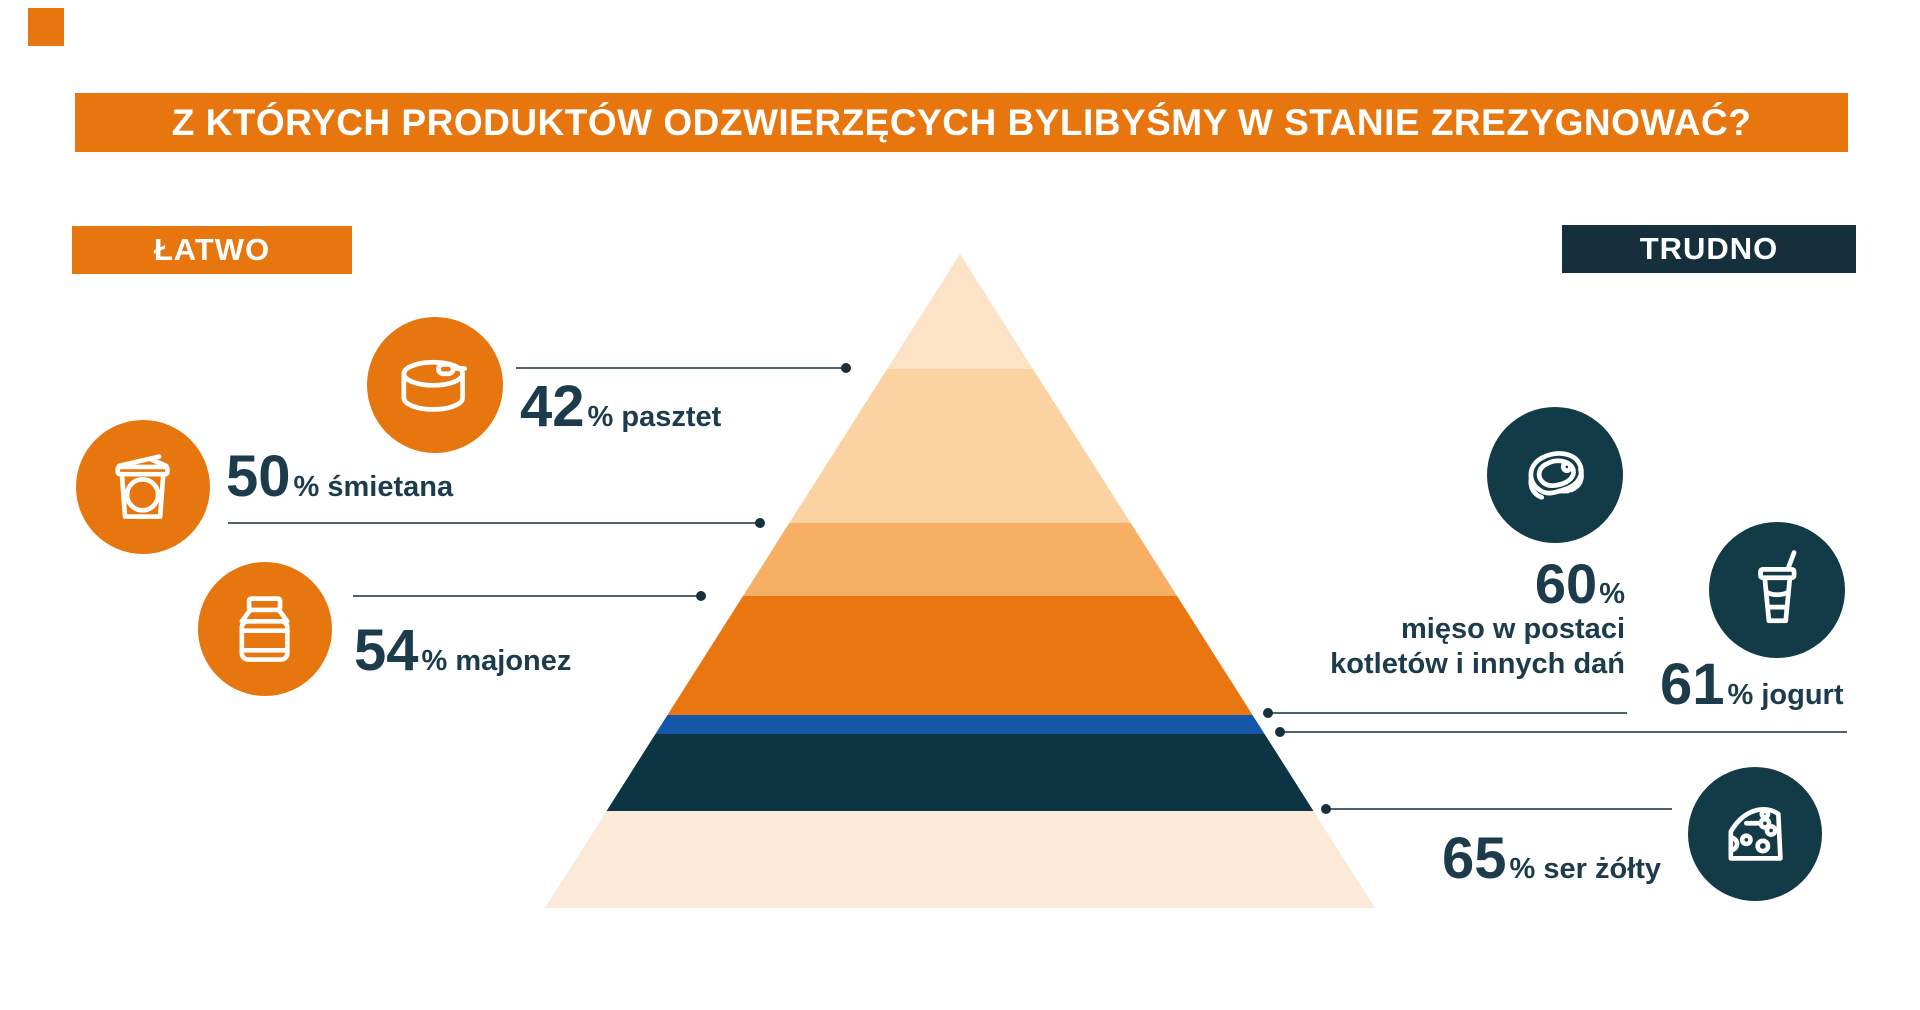  Describe the element at coordinates (1566, 583) in the screenshot. I see `mieso-value: 60` at that location.